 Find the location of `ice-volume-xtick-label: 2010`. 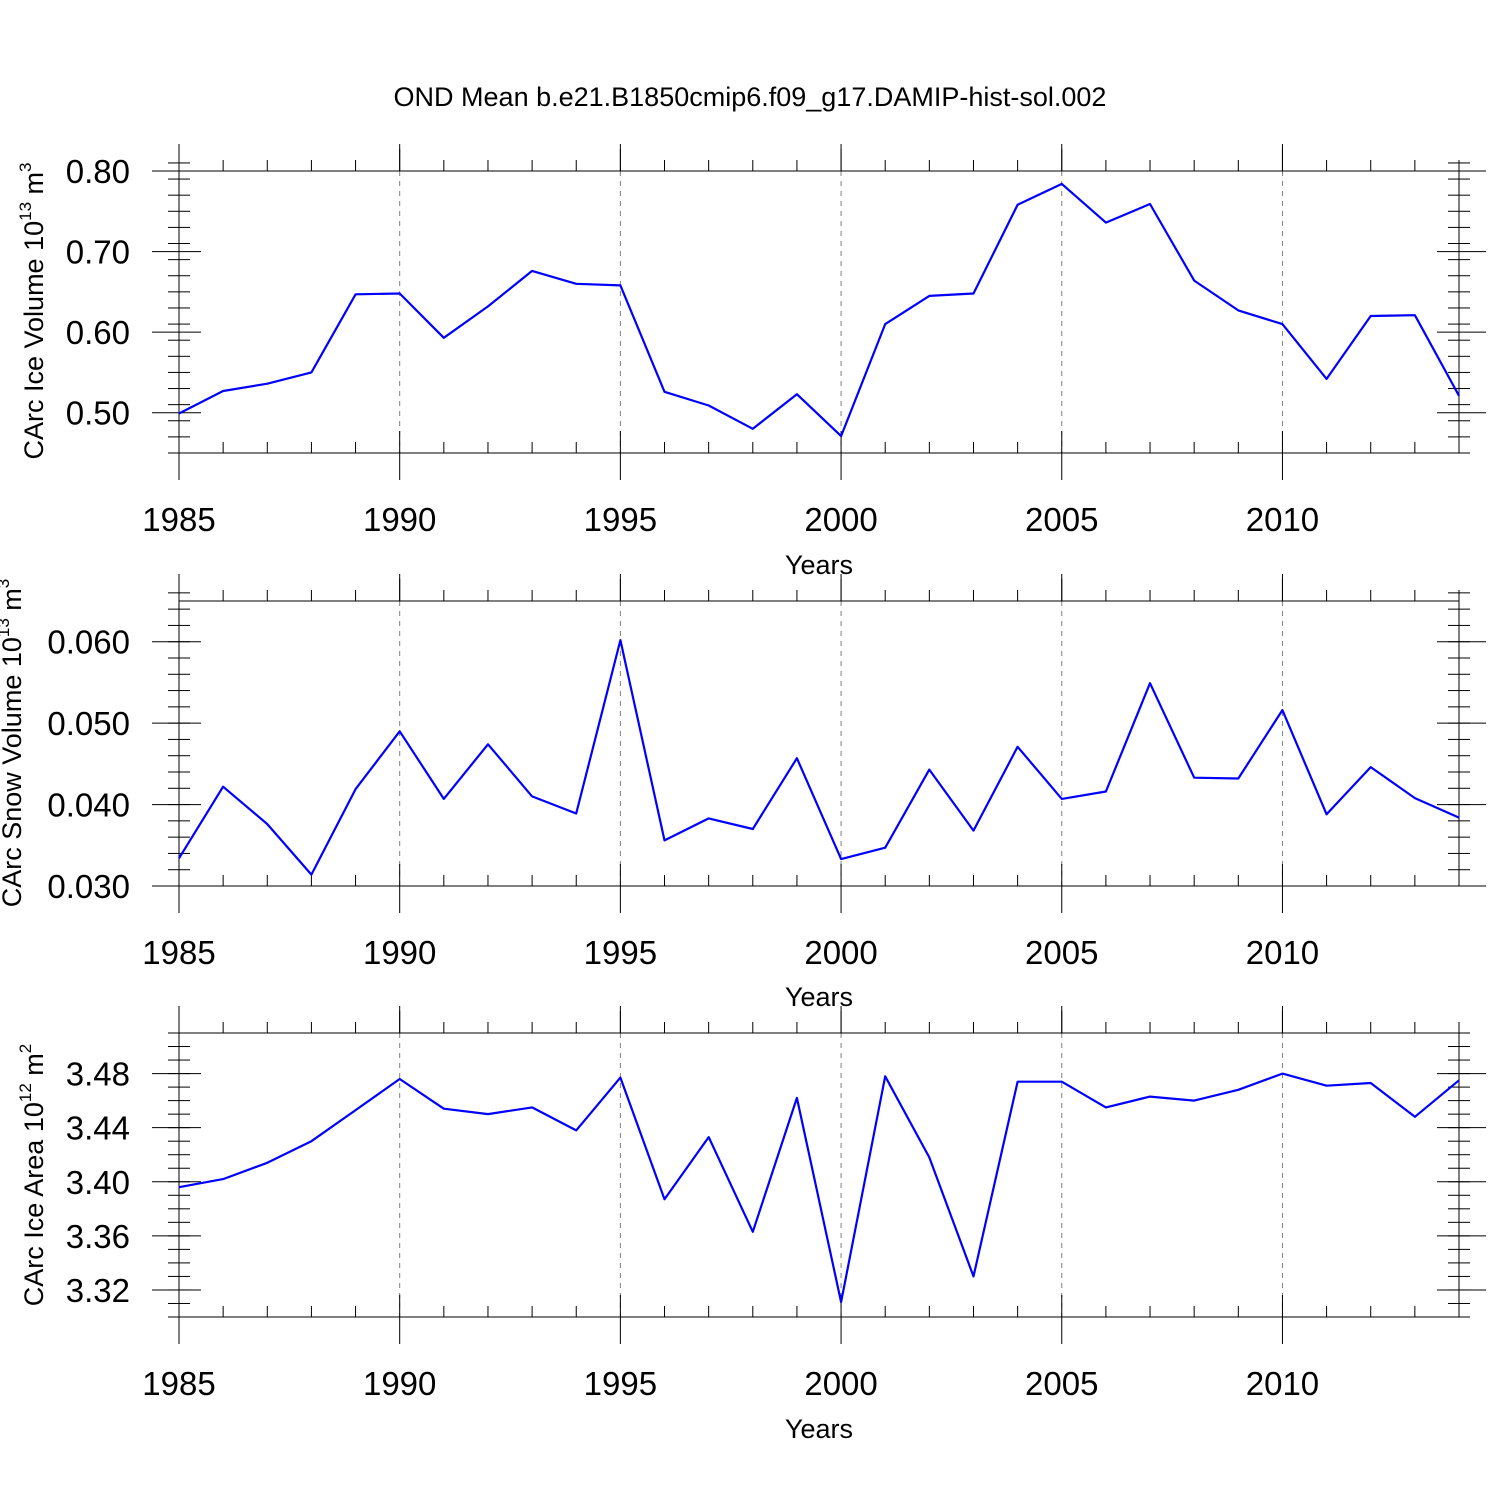

ice-volume-xtick-label: 2010 is located at coordinates (1282, 519).